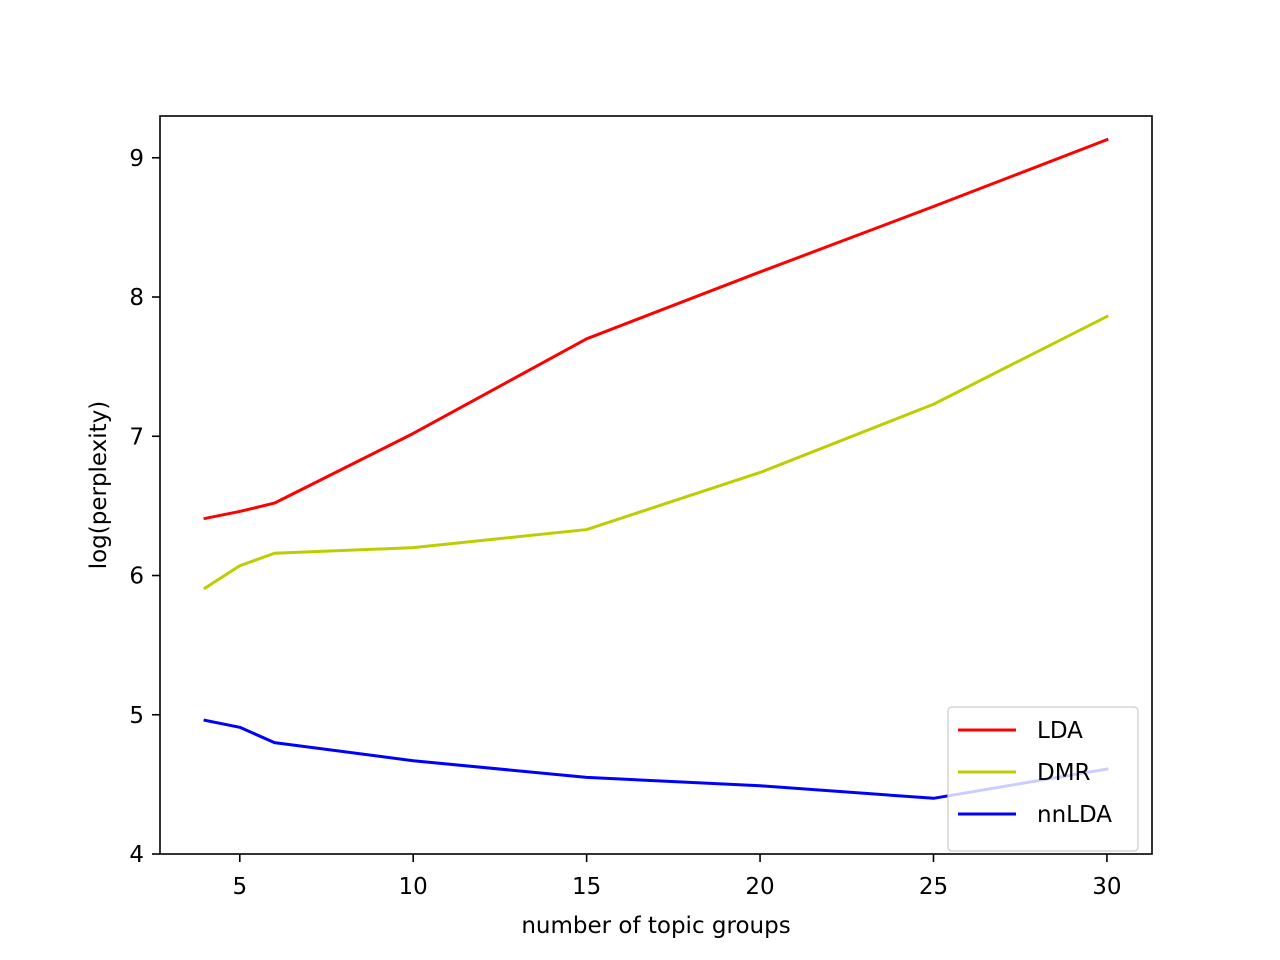  I want to click on x-axis-label: number of topic groups, so click(655, 926).